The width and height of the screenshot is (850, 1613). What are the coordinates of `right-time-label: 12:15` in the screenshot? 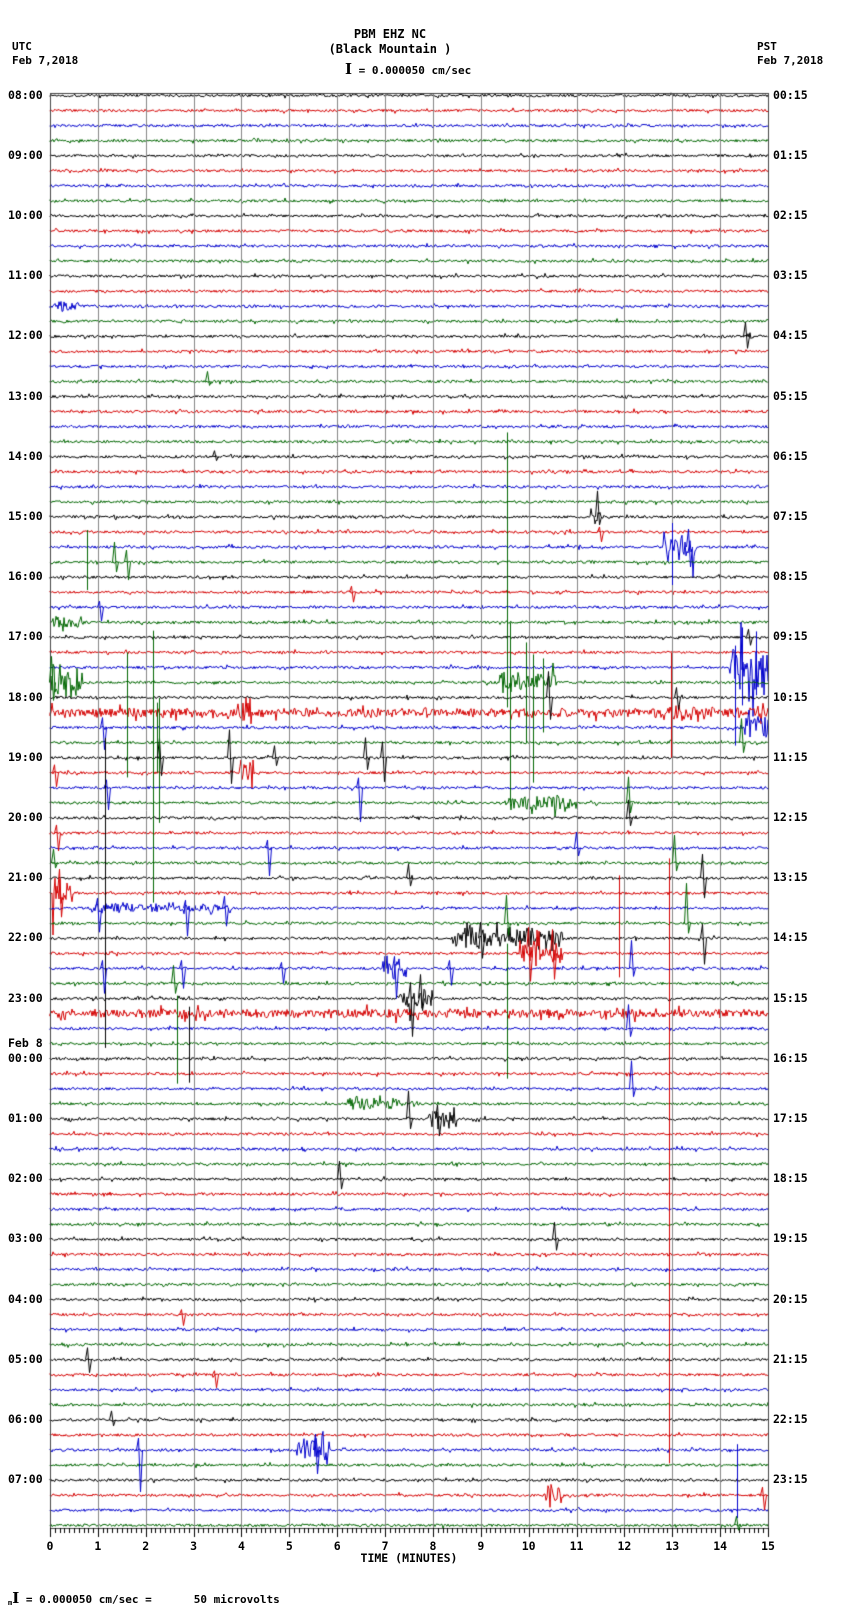 It's located at (790, 816).